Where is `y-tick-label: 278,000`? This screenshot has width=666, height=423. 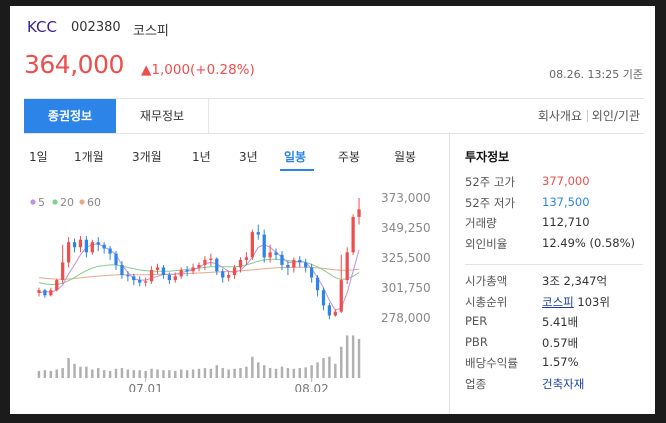
y-tick-label: 278,000 is located at coordinates (406, 318).